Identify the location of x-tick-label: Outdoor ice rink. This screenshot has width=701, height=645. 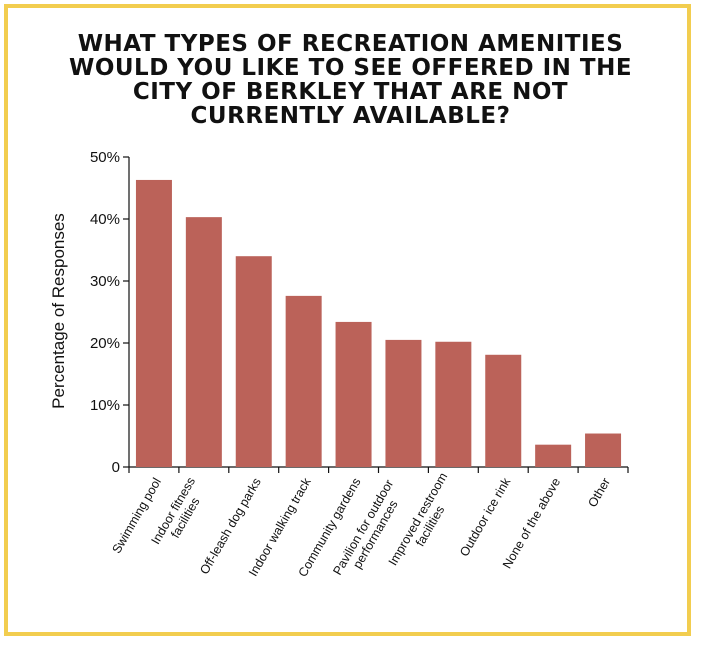
(485, 517).